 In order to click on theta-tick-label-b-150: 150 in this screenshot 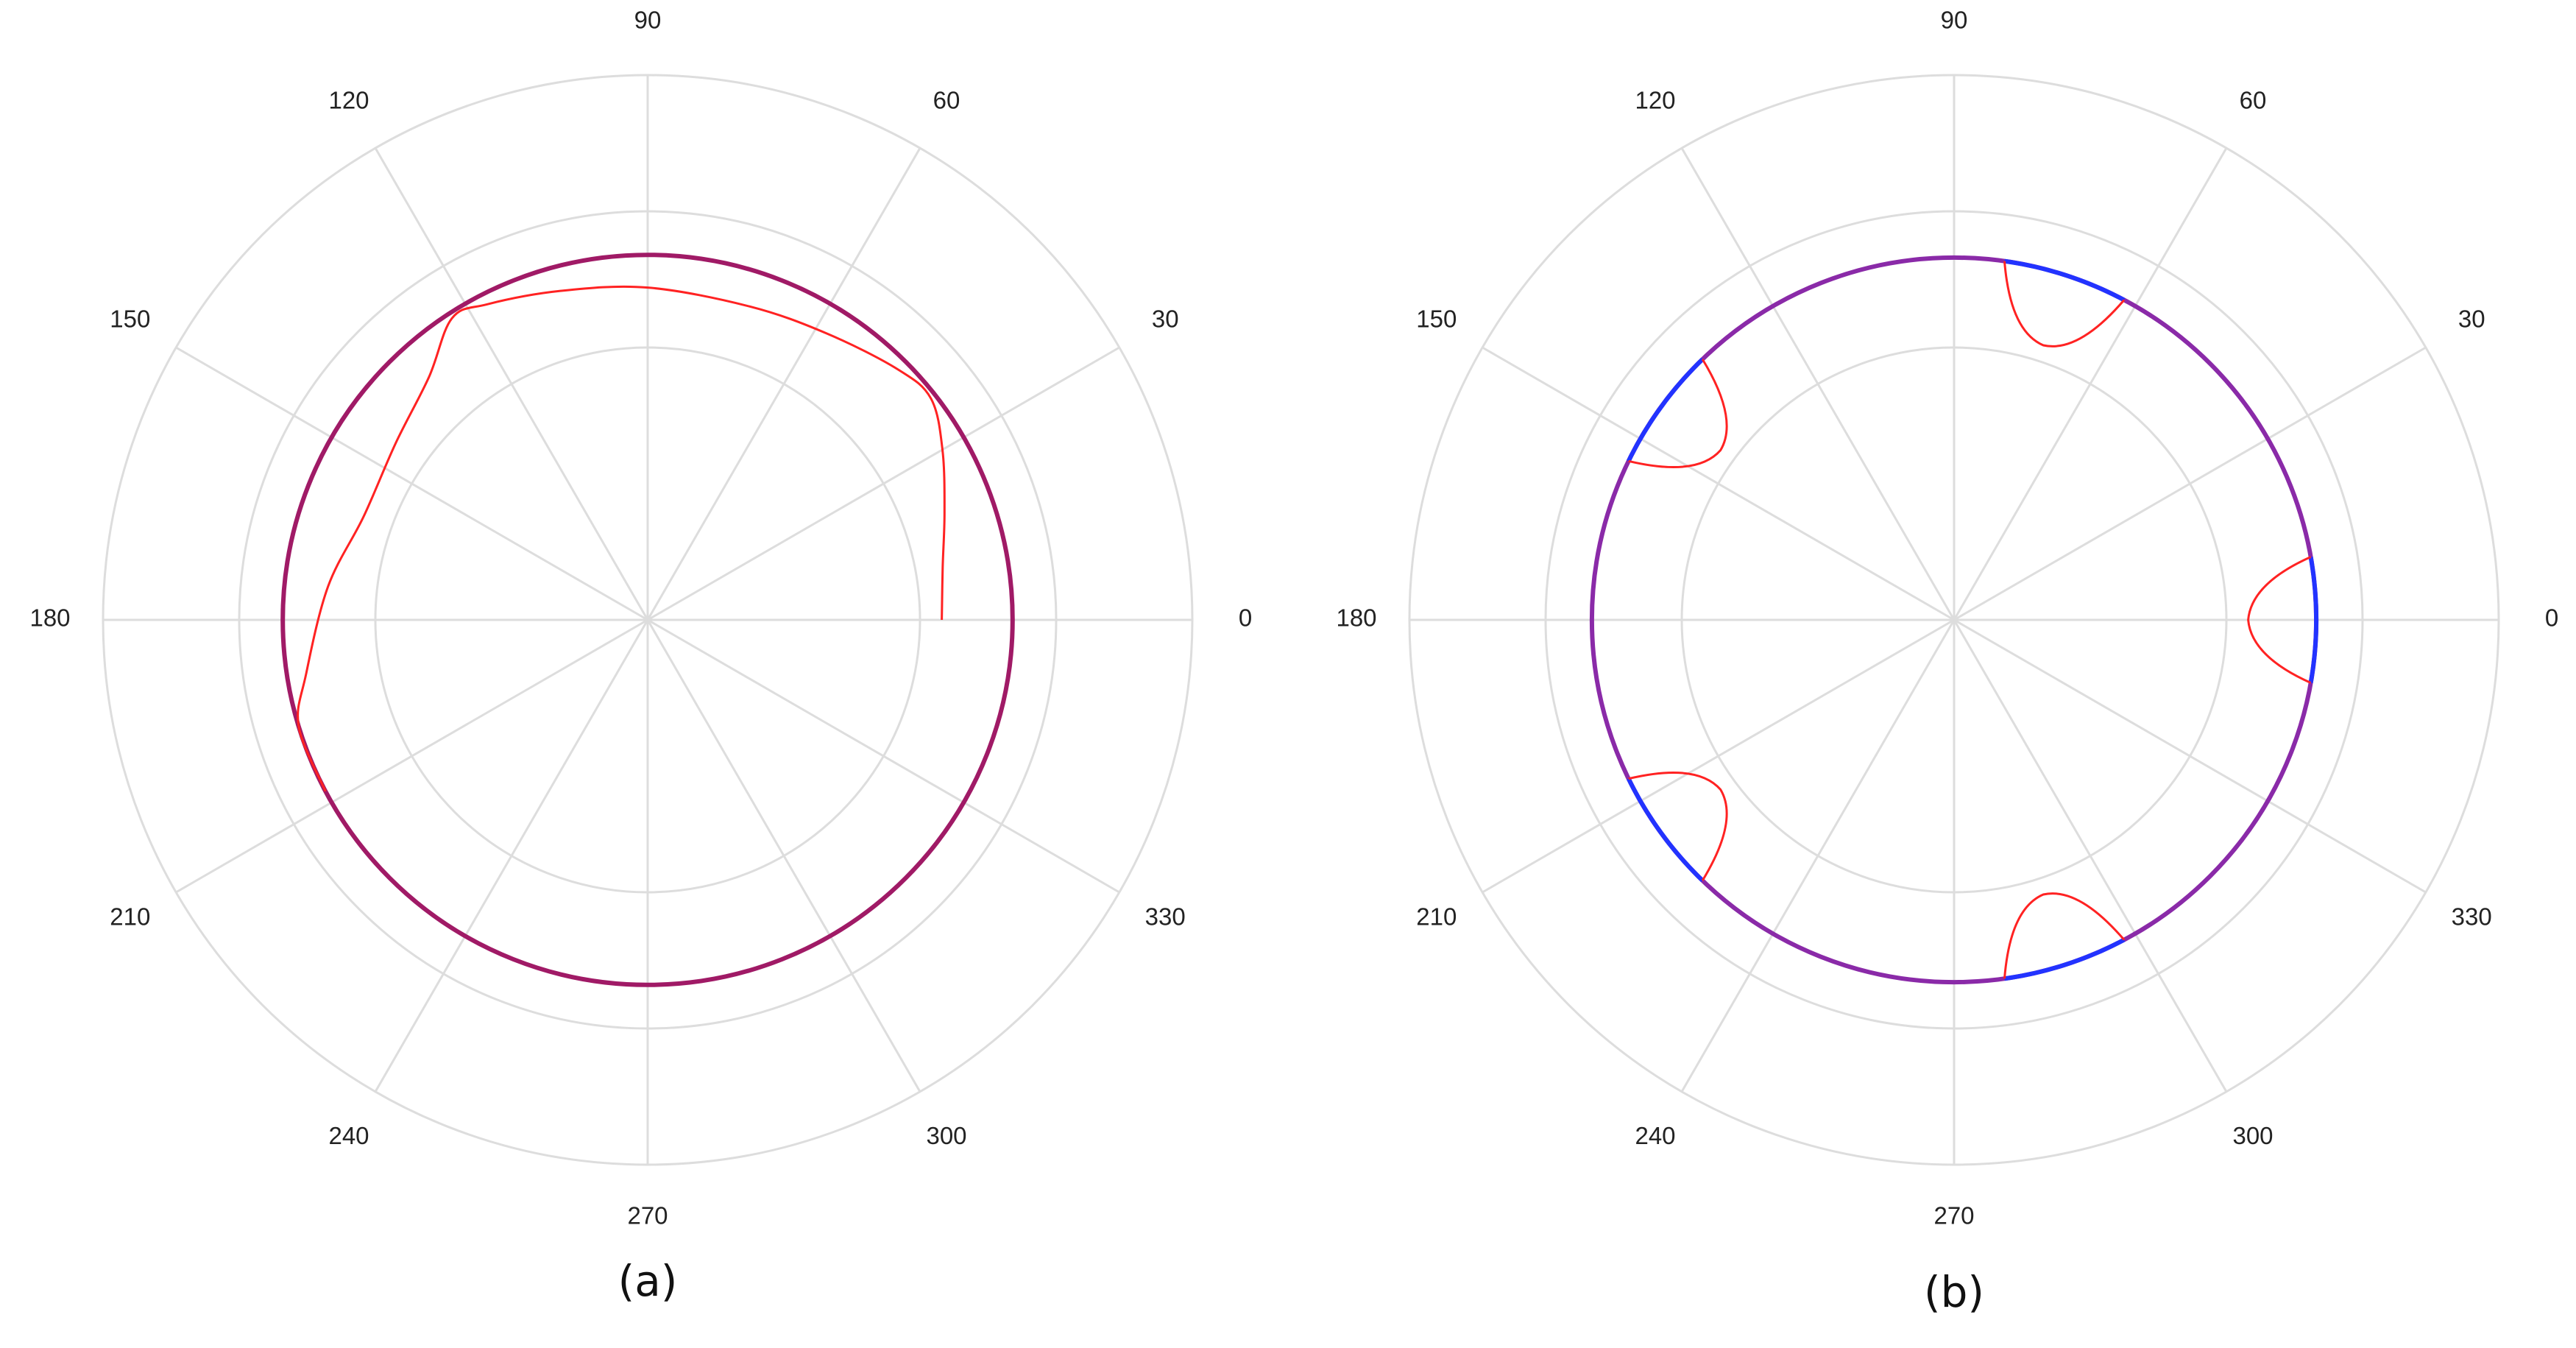, I will do `click(1436, 319)`.